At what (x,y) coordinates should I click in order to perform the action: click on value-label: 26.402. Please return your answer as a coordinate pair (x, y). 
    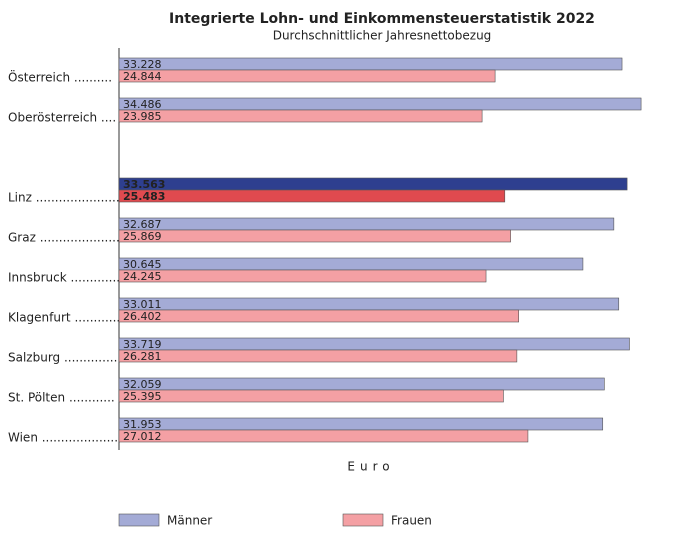
    Looking at the image, I should click on (142, 316).